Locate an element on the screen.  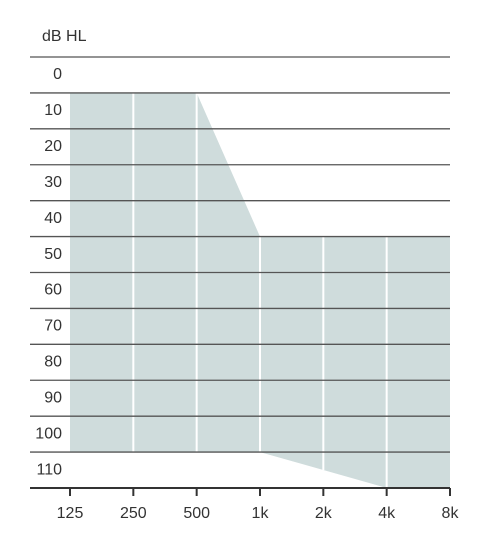
y-tick-label: 60 is located at coordinates (53, 290).